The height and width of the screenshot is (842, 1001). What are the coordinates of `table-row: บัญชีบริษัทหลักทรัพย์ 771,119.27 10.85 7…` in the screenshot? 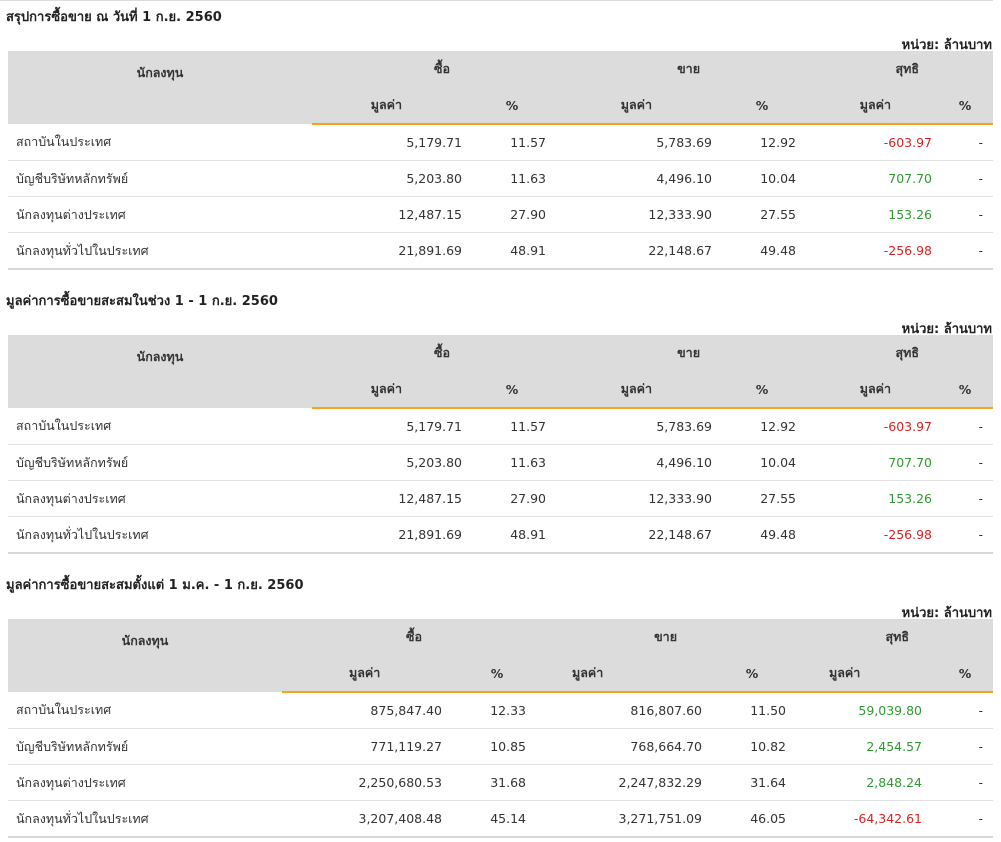 It's located at (501, 746).